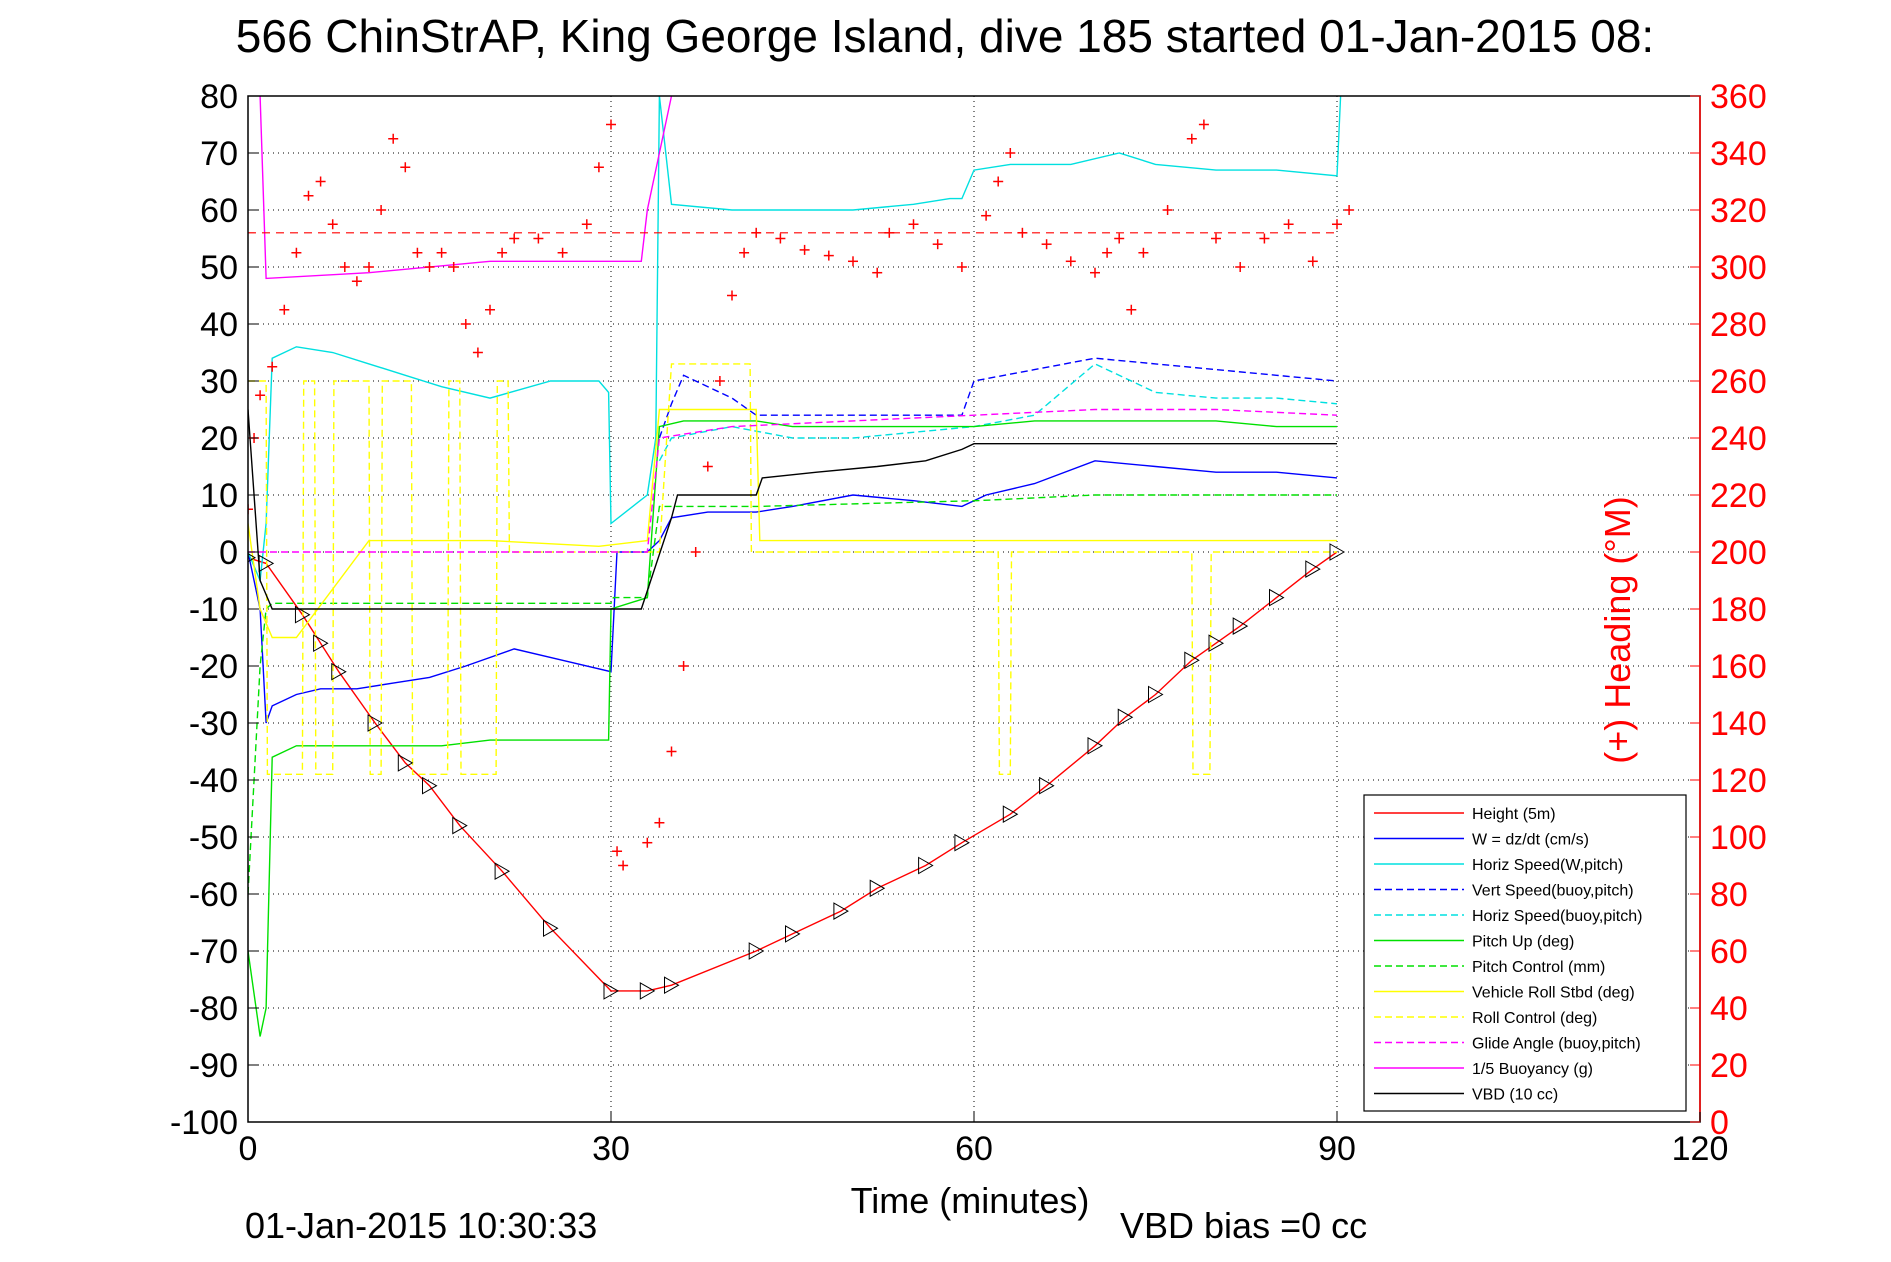 The width and height of the screenshot is (1891, 1262). What do you see at coordinates (1523, 942) in the screenshot?
I see `legend-label-5: Pitch Up (deg)` at bounding box center [1523, 942].